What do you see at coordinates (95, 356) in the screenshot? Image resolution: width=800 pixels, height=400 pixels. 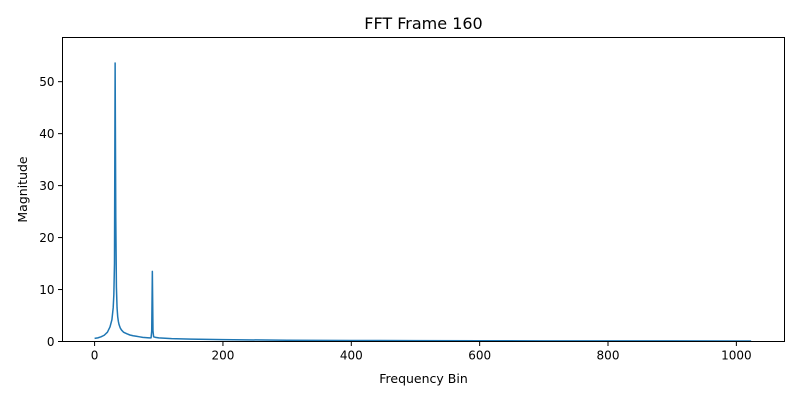 I see `x-tick-label: 0` at bounding box center [95, 356].